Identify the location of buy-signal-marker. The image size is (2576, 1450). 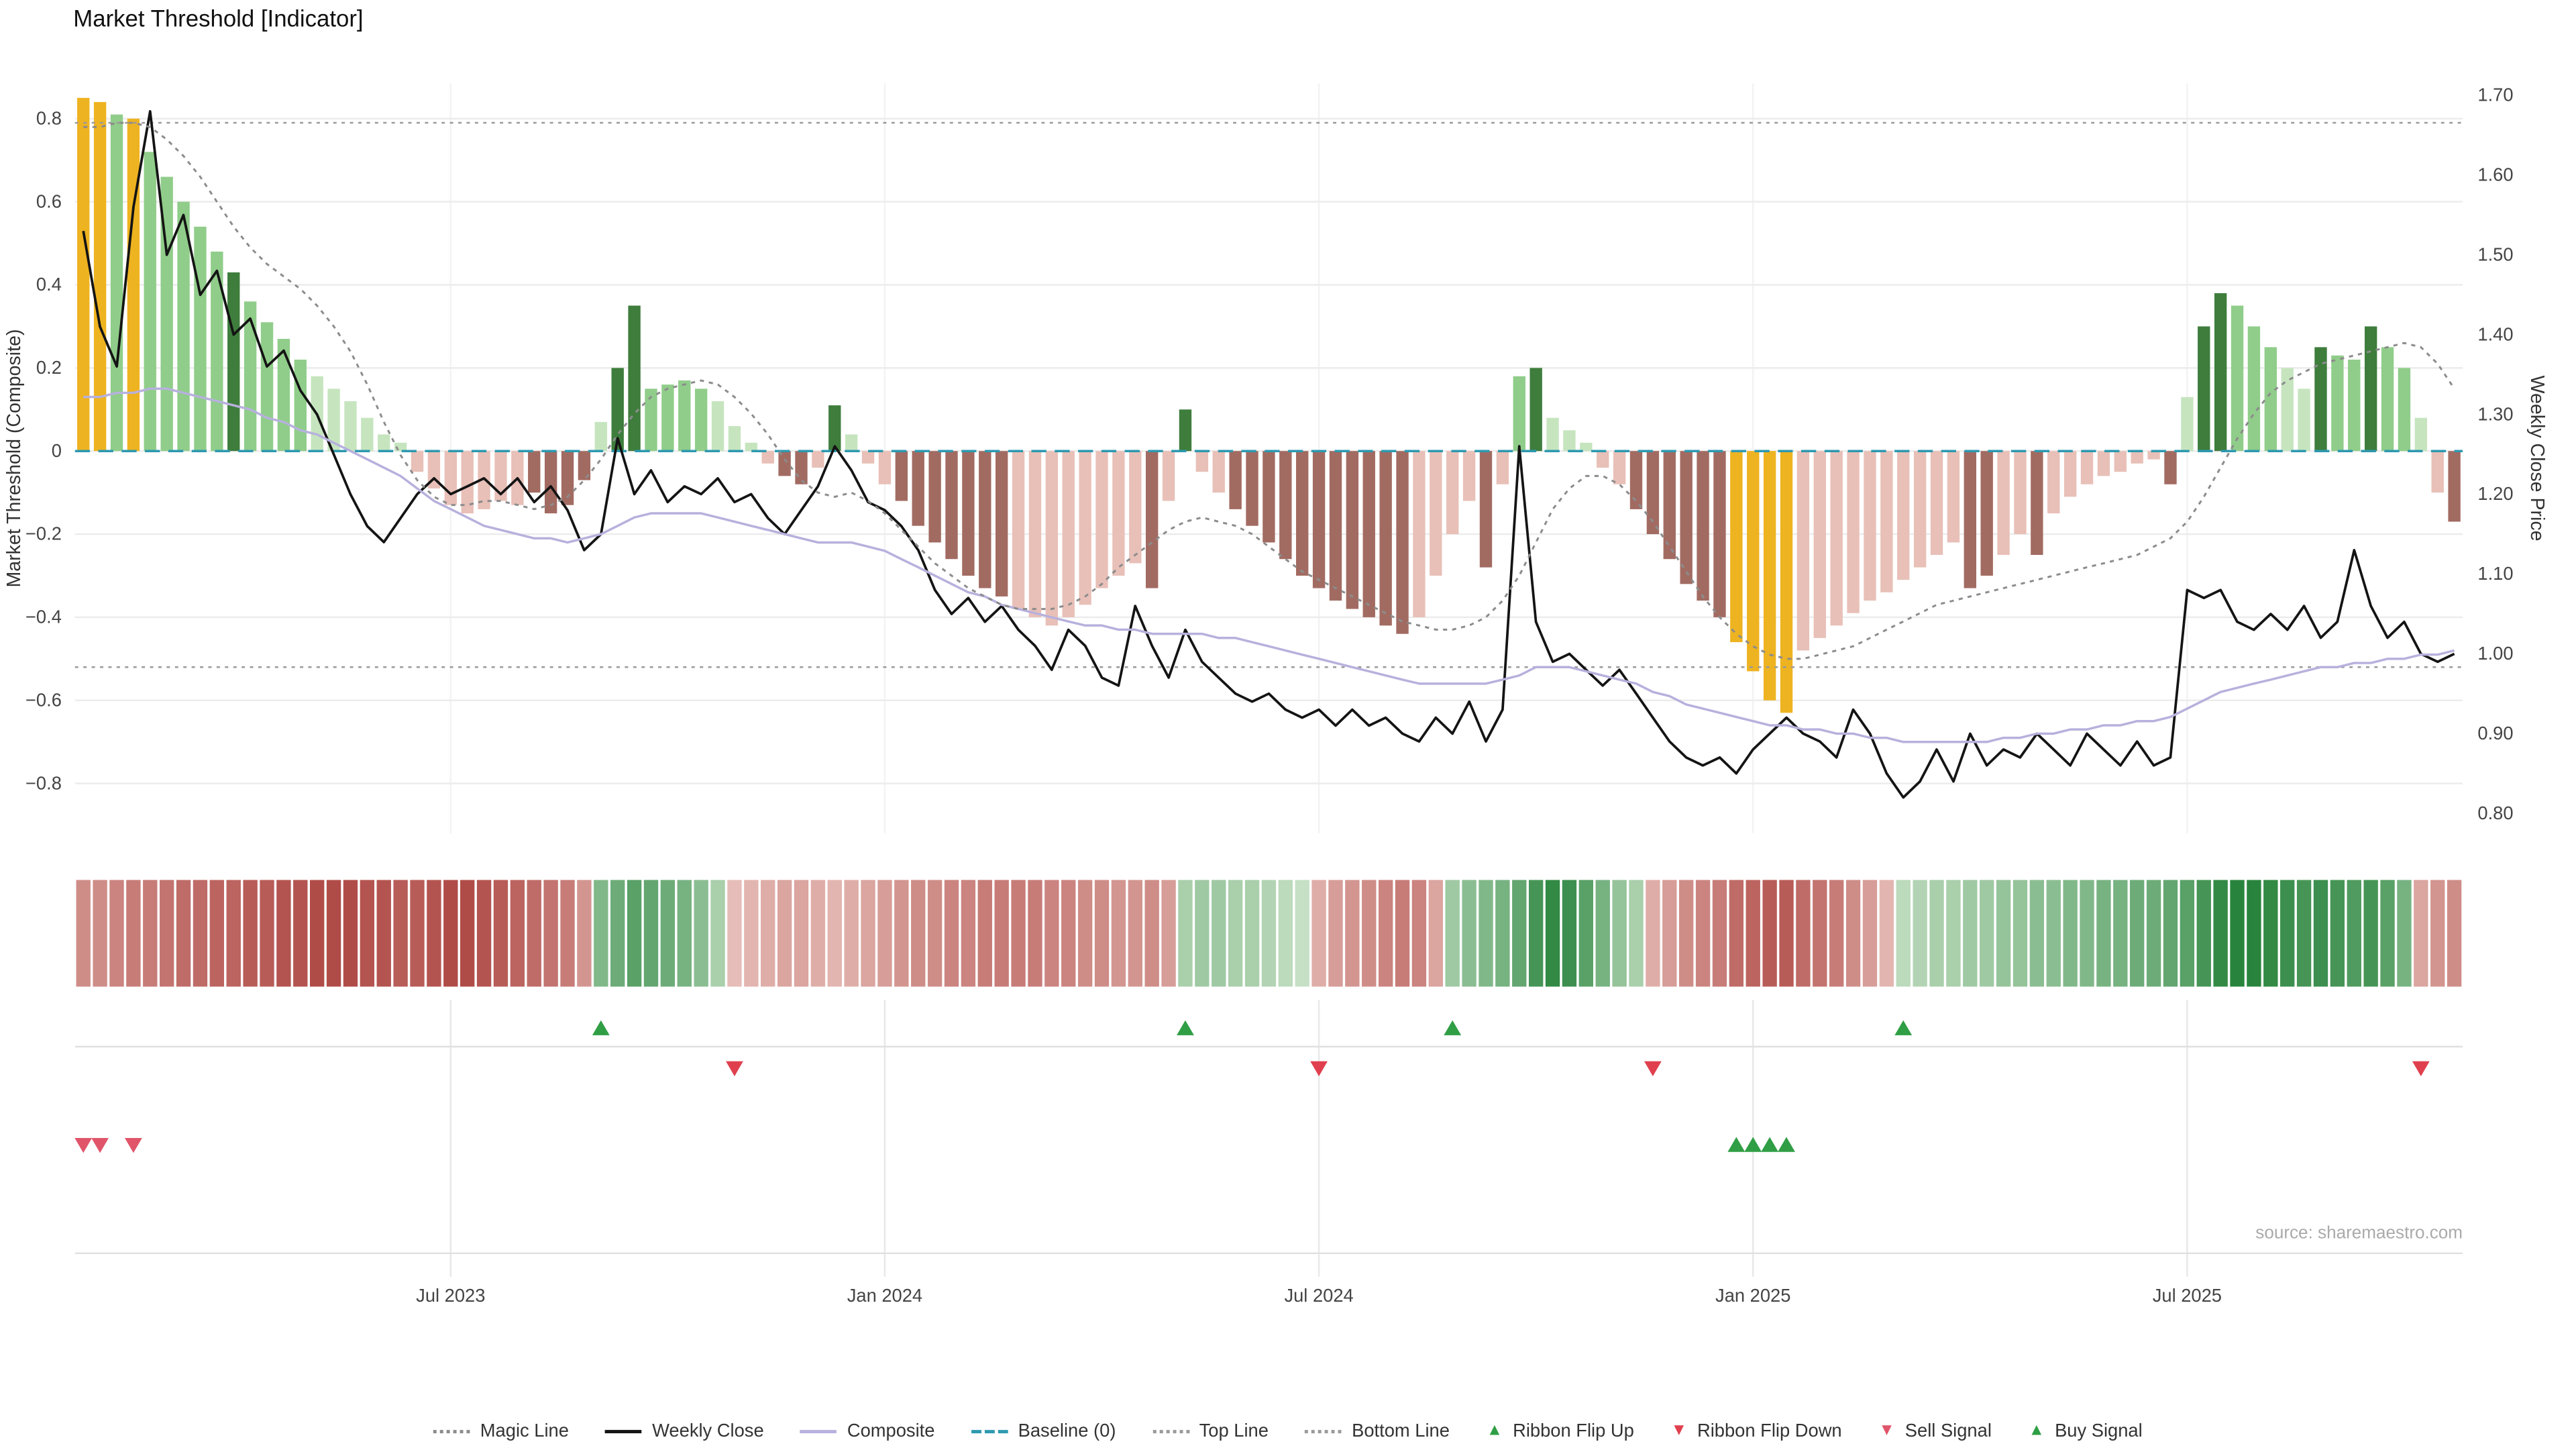
(1753, 1144).